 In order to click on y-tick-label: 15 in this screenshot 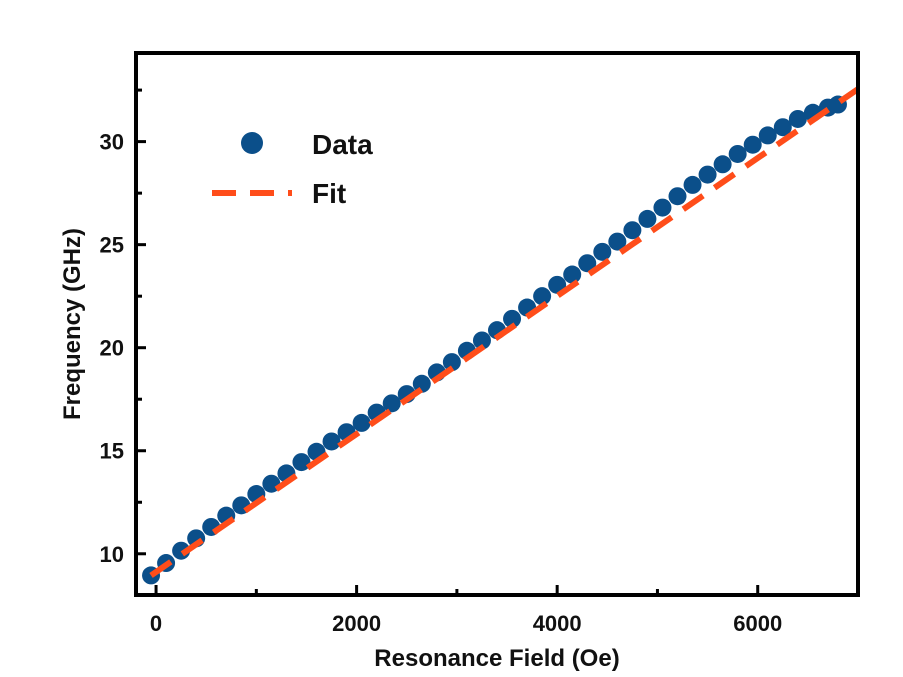, I will do `click(112, 451)`.